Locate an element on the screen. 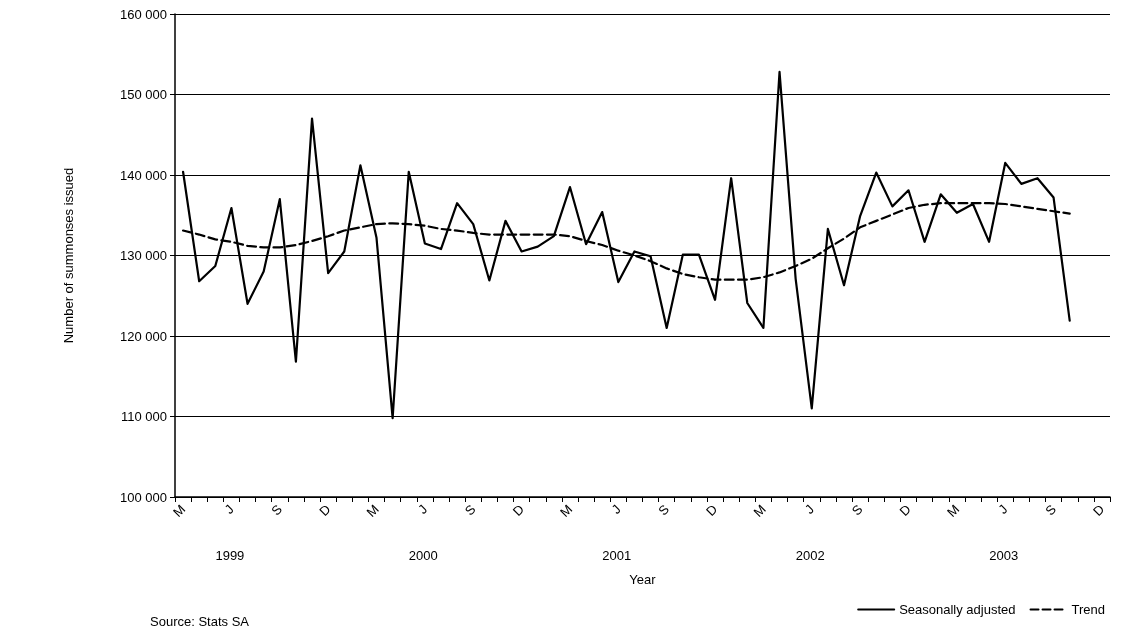  y-axis-title: Number of summonses issued is located at coordinates (68, 255).